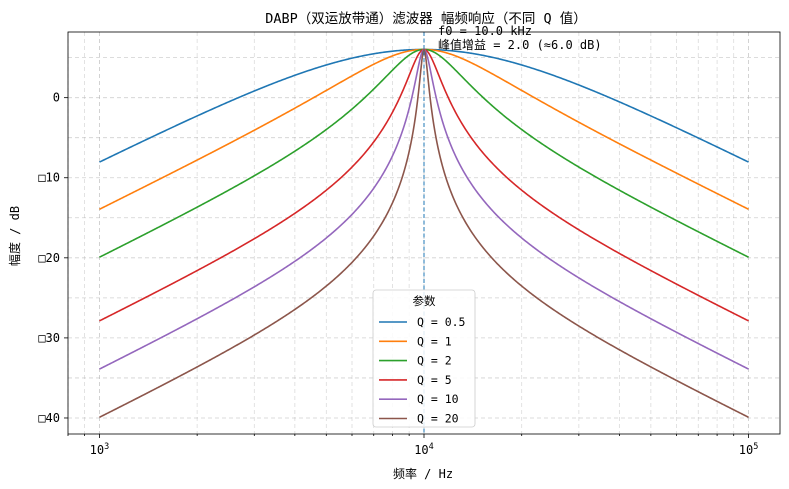 This screenshot has height=489, width=789. I want to click on x-axis-label: 频率 / Hz, so click(423, 473).